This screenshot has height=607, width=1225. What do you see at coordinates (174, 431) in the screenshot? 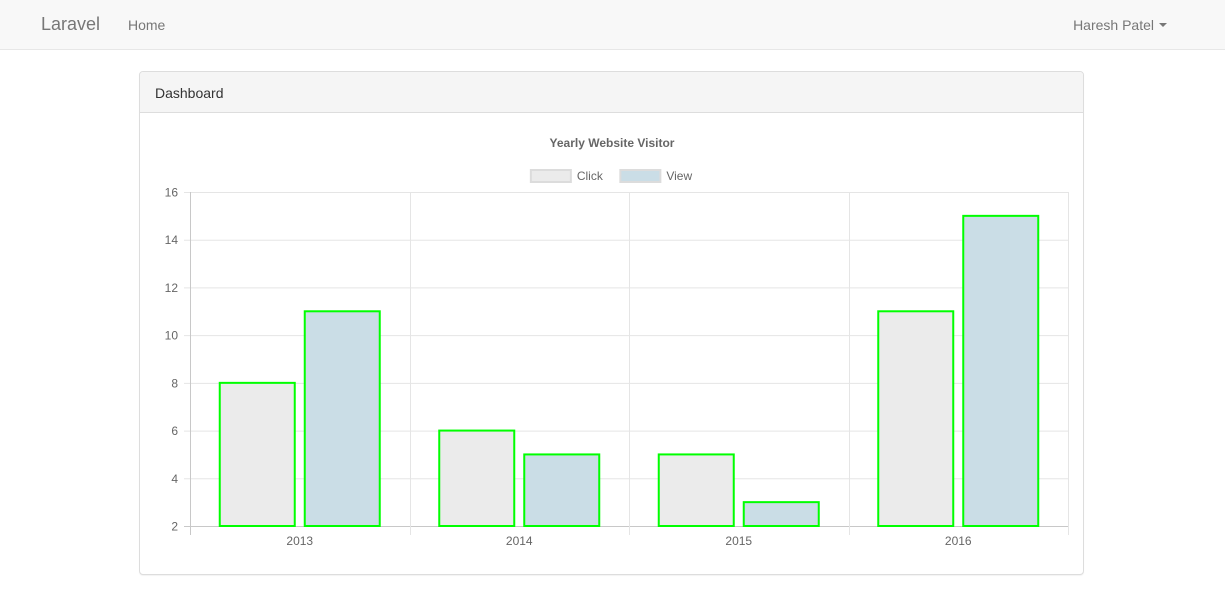
I see `y-tick-label: 6` at bounding box center [174, 431].